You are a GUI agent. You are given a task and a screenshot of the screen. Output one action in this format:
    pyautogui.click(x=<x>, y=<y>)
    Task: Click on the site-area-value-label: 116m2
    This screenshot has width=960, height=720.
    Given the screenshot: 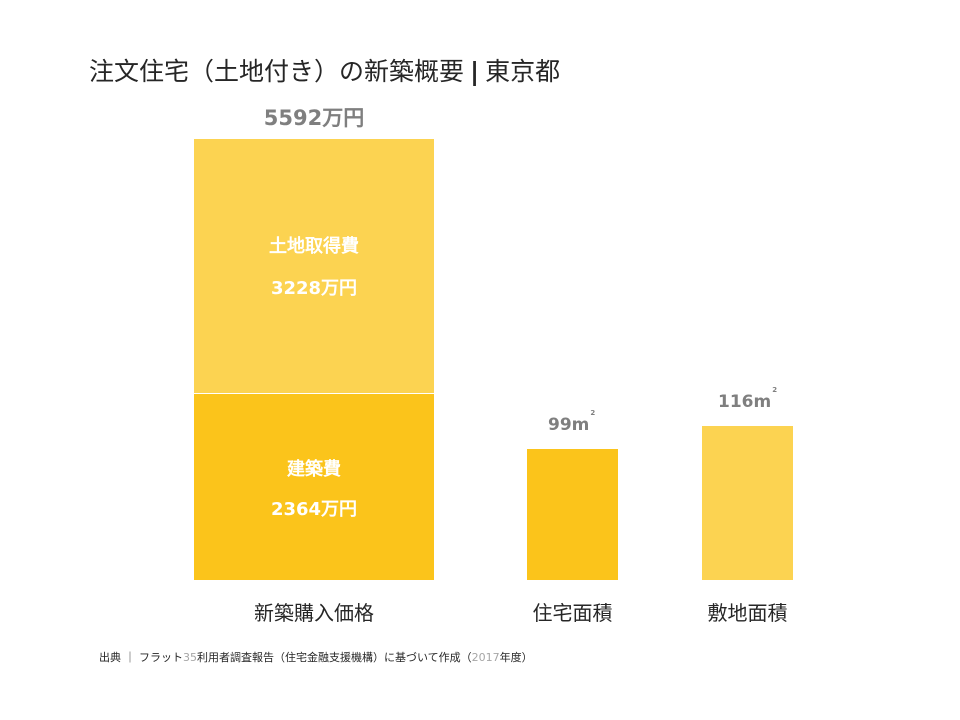 What is the action you would take?
    pyautogui.click(x=748, y=399)
    